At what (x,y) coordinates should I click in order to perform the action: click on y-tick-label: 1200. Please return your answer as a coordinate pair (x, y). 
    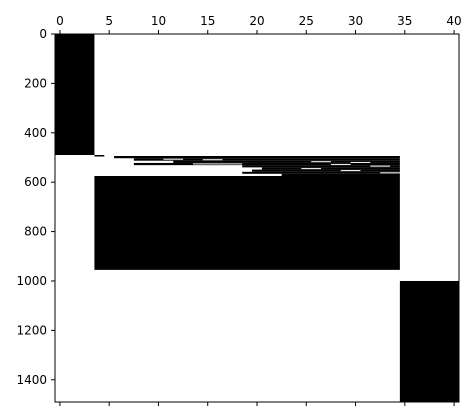
    Looking at the image, I should click on (31, 330).